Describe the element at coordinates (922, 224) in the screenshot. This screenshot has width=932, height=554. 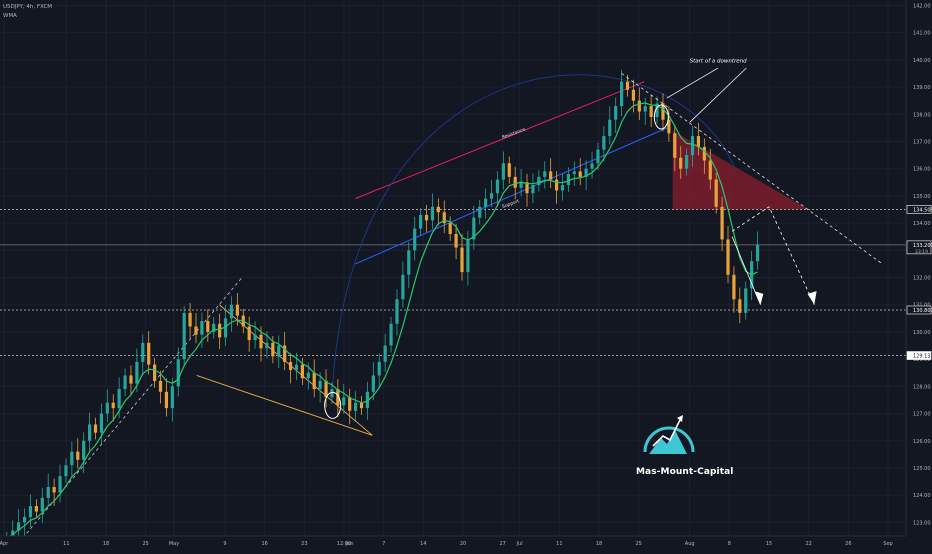
I see `y-tick-label: 134.00` at that location.